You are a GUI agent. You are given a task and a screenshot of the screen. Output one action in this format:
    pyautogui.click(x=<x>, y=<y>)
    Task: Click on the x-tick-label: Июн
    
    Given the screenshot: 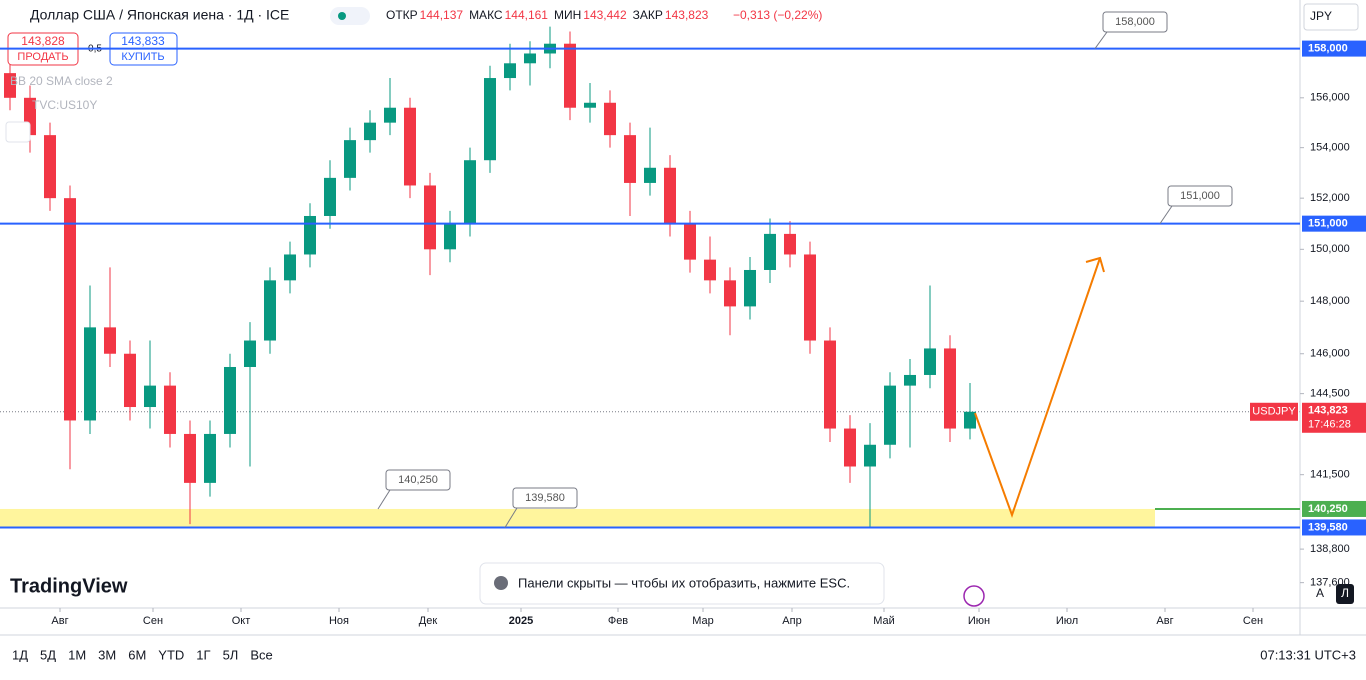 What is the action you would take?
    pyautogui.click(x=979, y=621)
    